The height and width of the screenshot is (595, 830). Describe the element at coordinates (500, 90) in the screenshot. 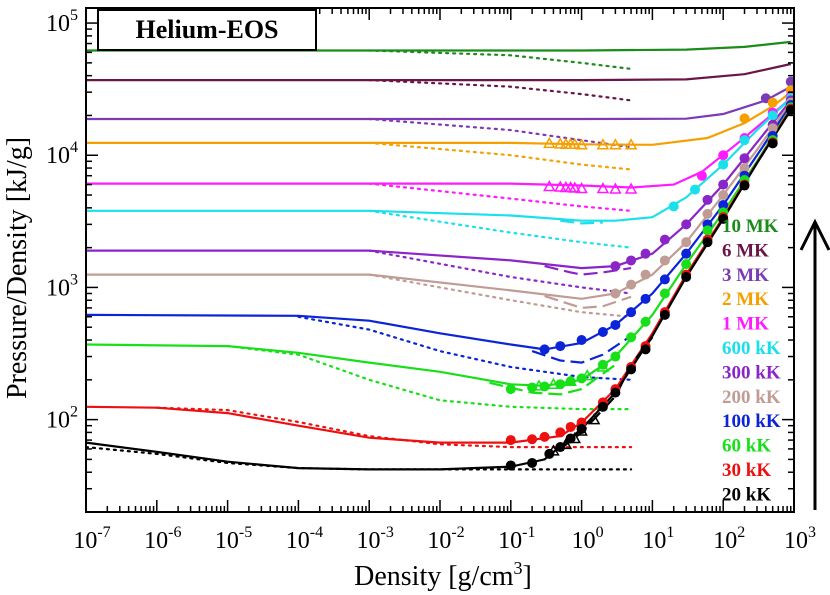

I see `series-dotted-6-mk` at that location.